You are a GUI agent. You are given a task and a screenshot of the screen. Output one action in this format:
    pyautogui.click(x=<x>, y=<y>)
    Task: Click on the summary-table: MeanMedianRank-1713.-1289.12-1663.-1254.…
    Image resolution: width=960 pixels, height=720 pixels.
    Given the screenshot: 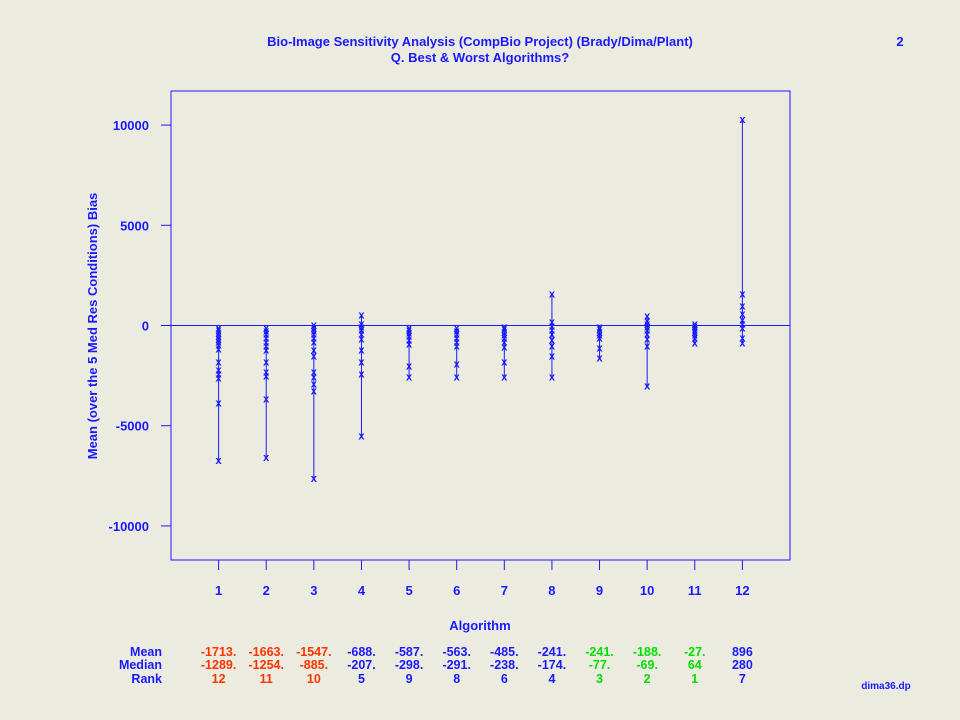 What is the action you would take?
    pyautogui.click(x=436, y=665)
    